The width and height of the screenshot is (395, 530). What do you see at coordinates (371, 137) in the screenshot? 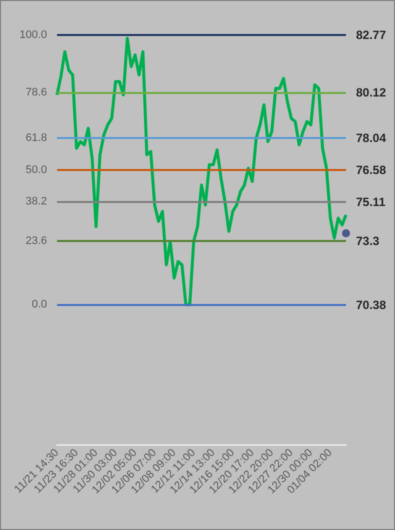
I see `y2-tick-label: 78.04` at bounding box center [371, 137].